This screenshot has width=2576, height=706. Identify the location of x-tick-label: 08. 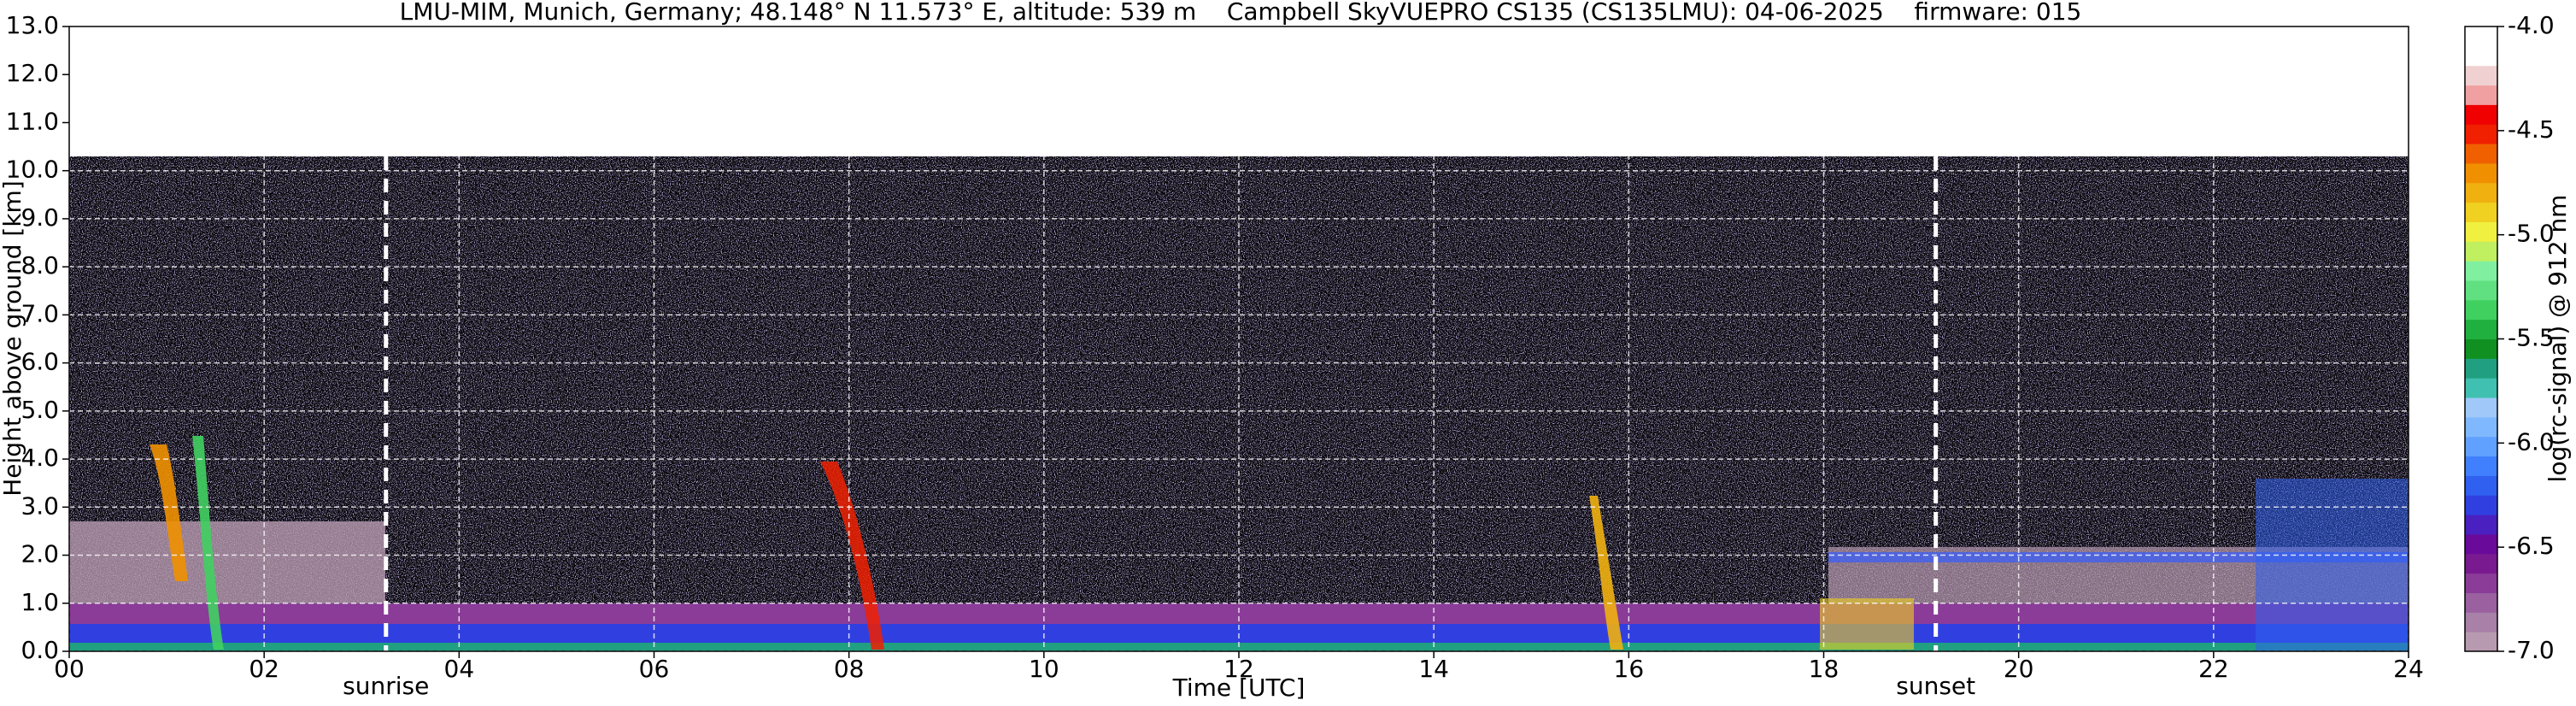
(849, 669).